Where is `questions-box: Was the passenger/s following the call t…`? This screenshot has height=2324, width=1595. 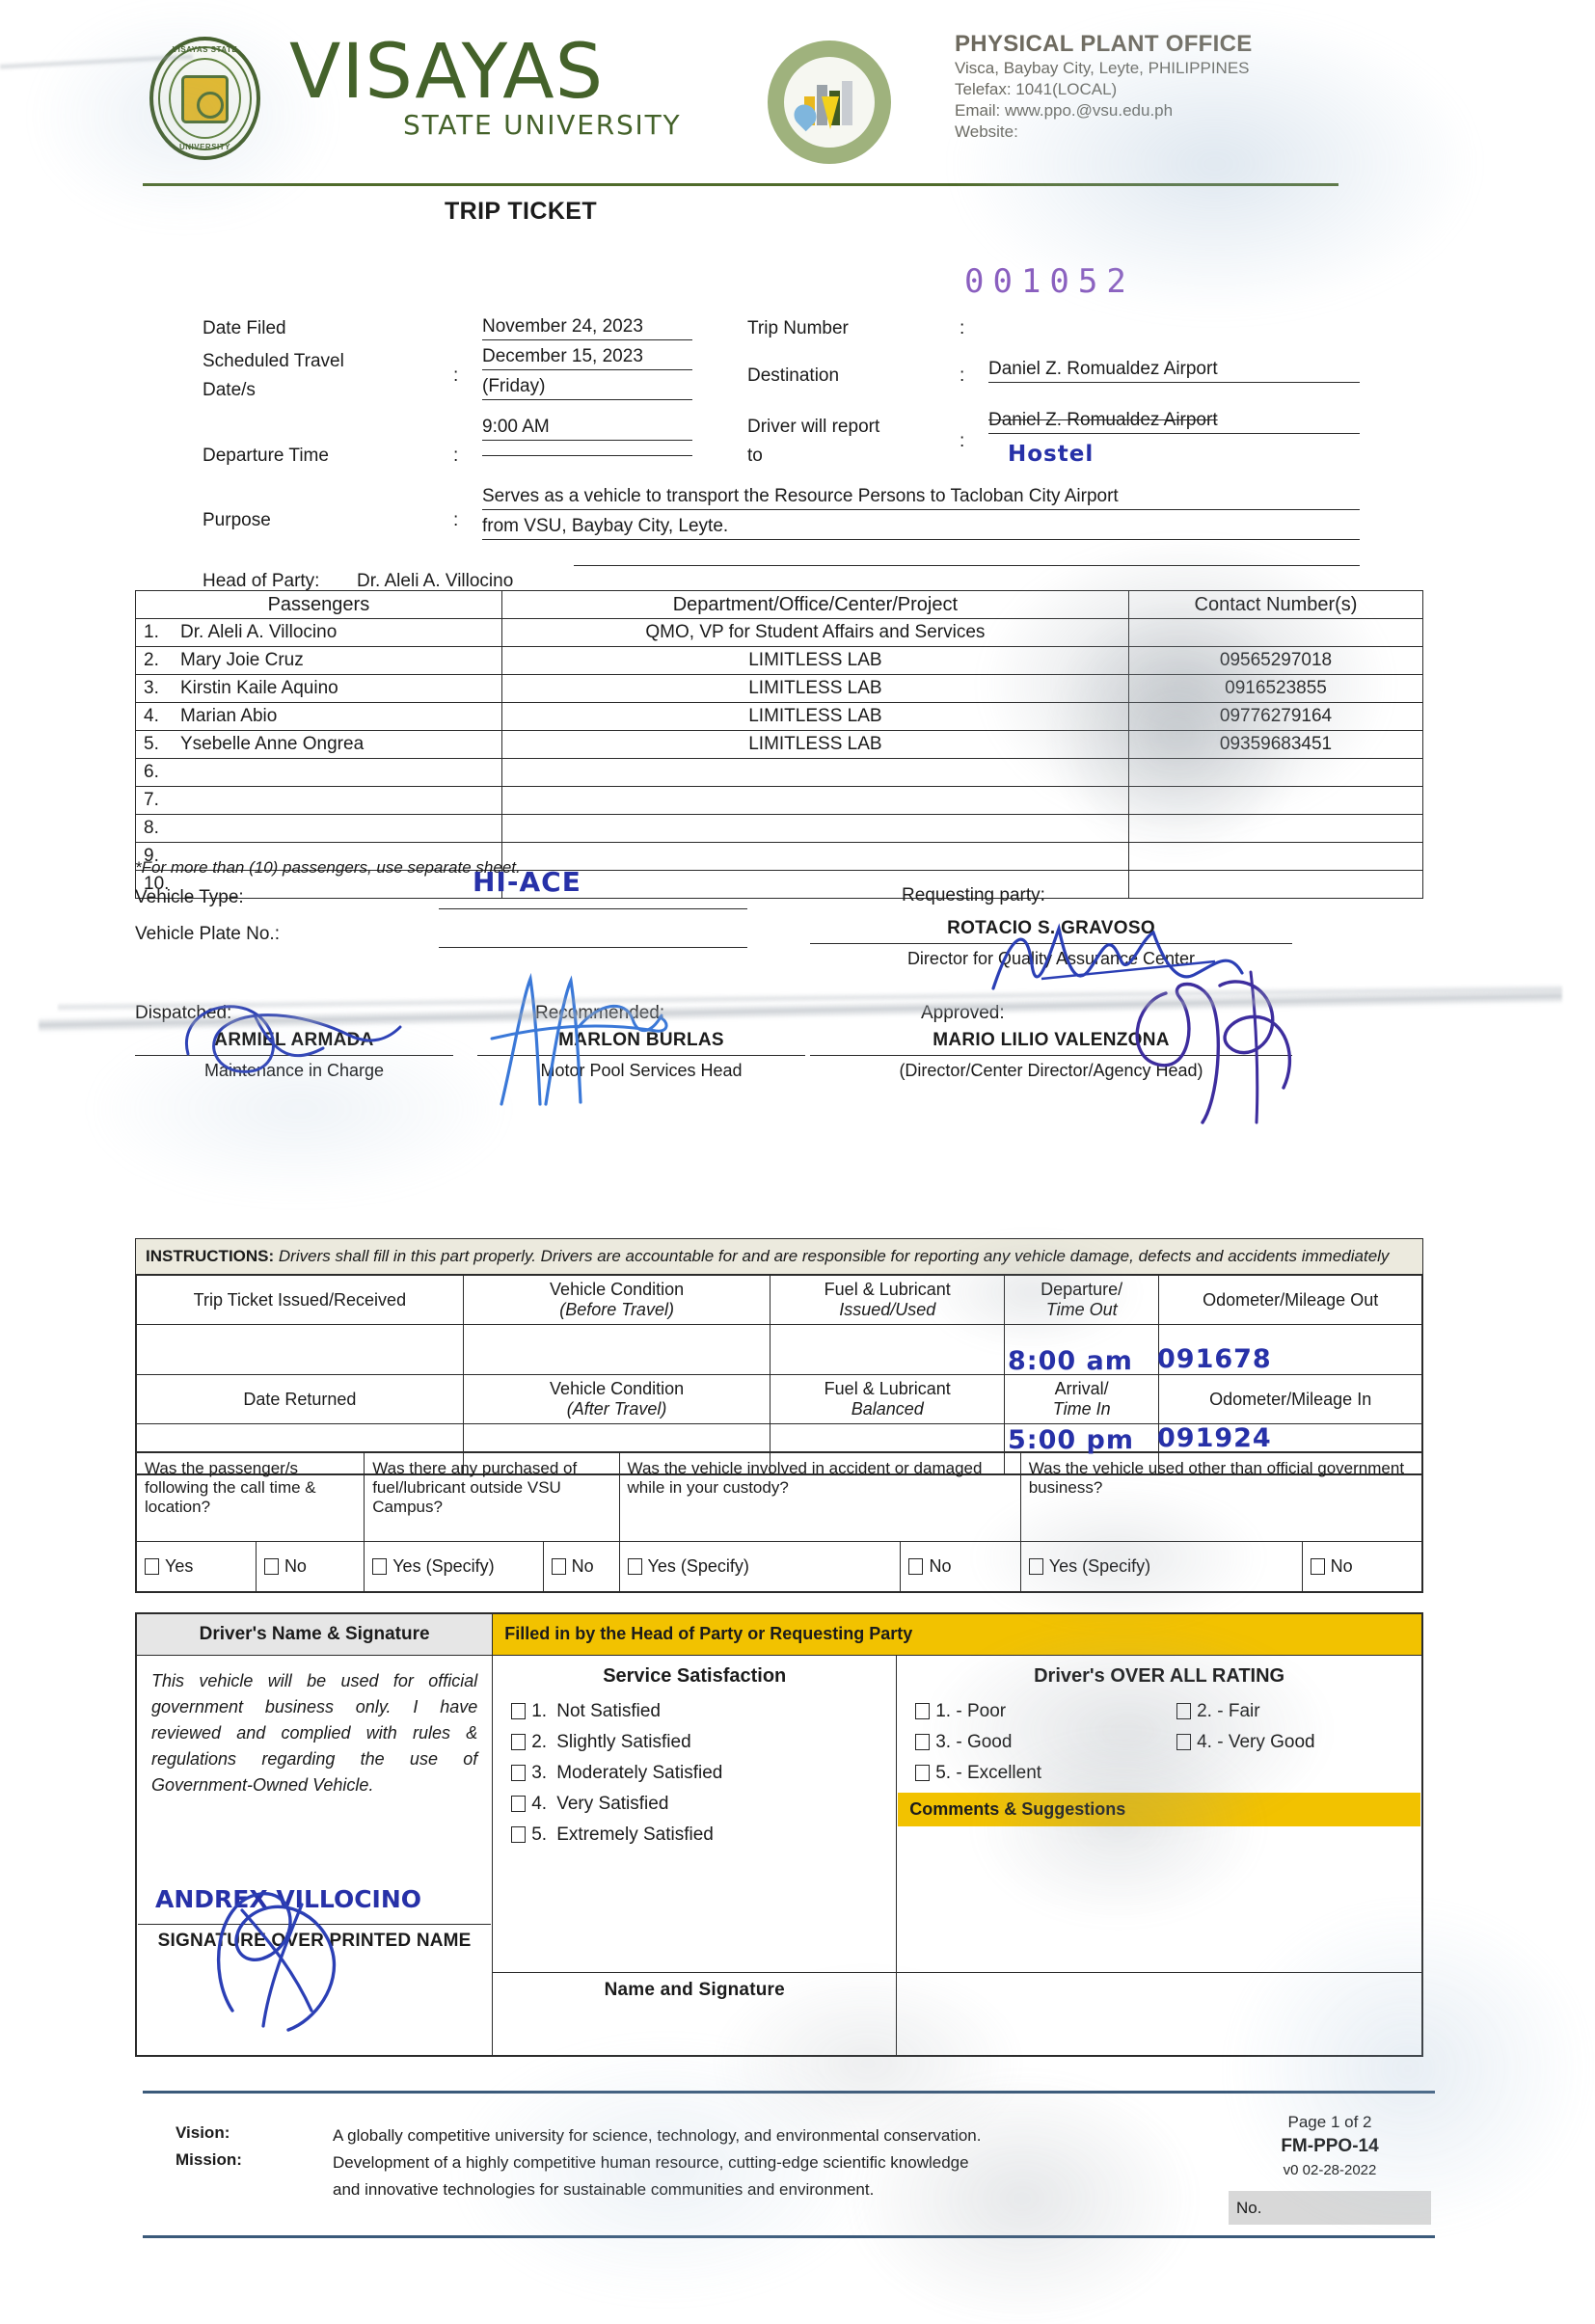
questions-box: Was the passenger/s following the call t… is located at coordinates (779, 1522).